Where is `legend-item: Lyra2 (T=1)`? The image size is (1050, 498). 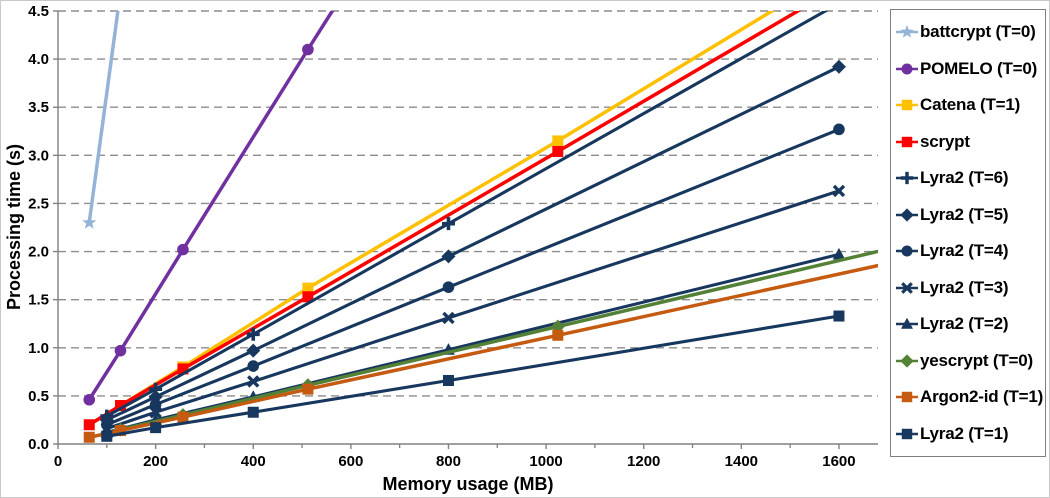
legend-item: Lyra2 (T=1) is located at coordinates (969, 434).